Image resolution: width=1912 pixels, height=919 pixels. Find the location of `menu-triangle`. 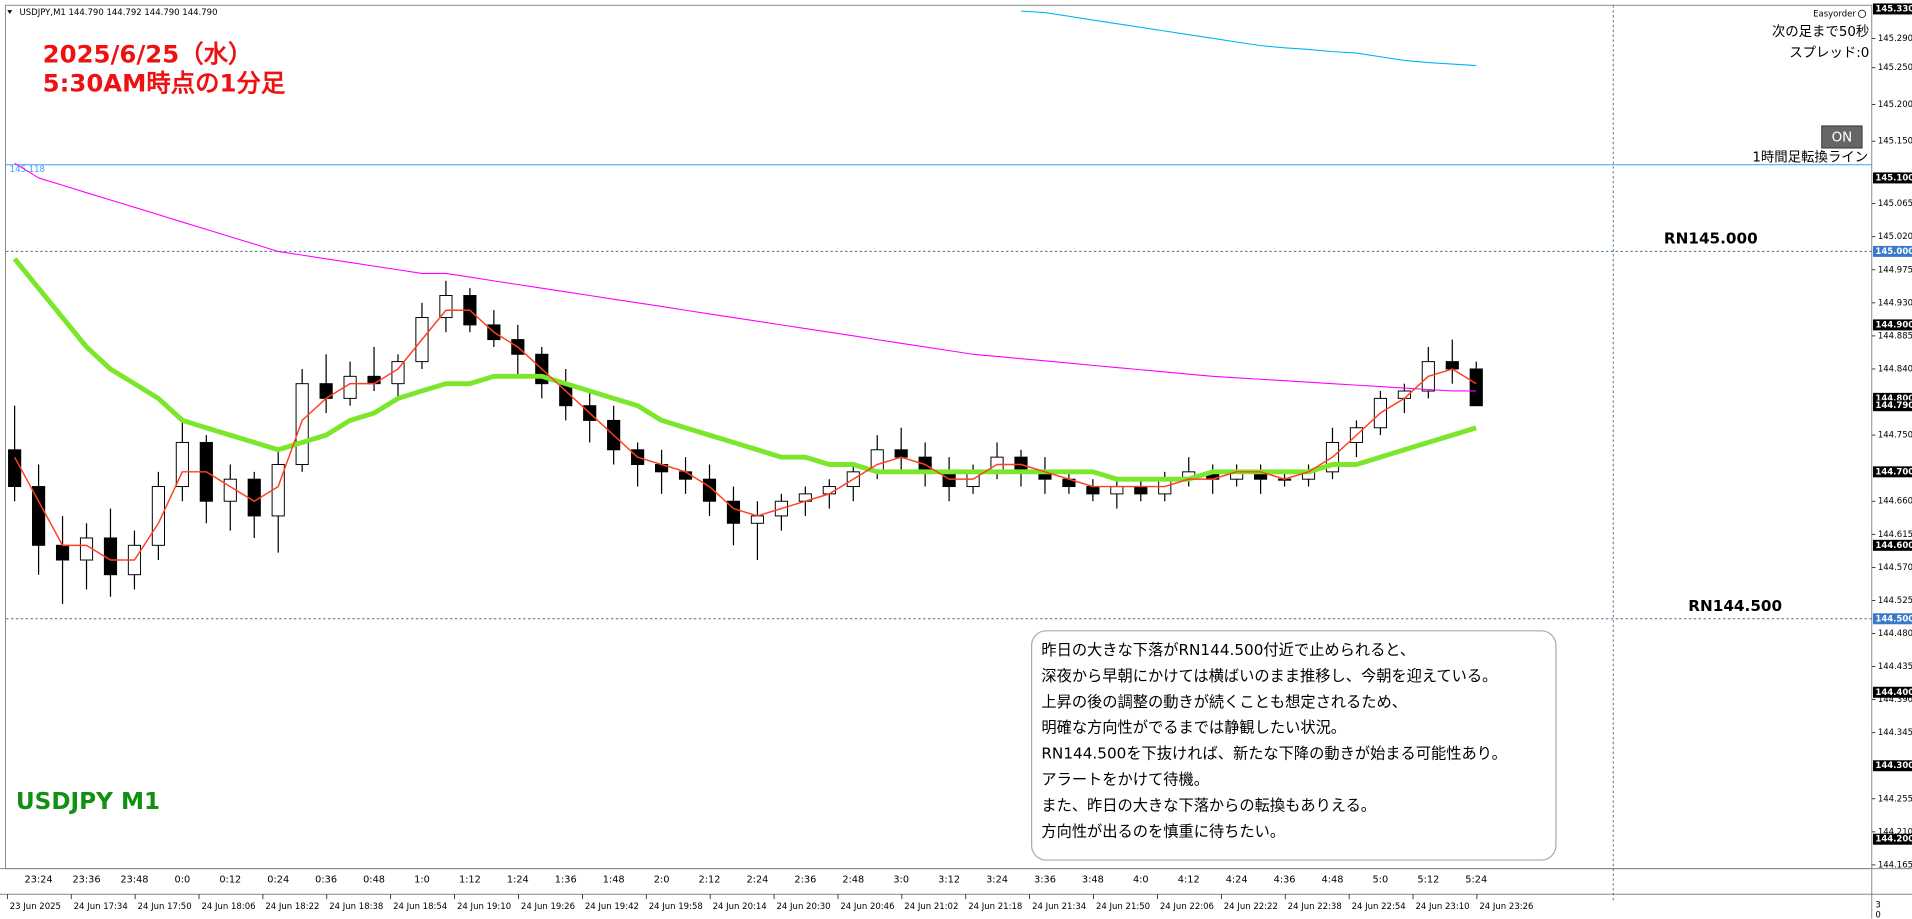

menu-triangle is located at coordinates (10, 12).